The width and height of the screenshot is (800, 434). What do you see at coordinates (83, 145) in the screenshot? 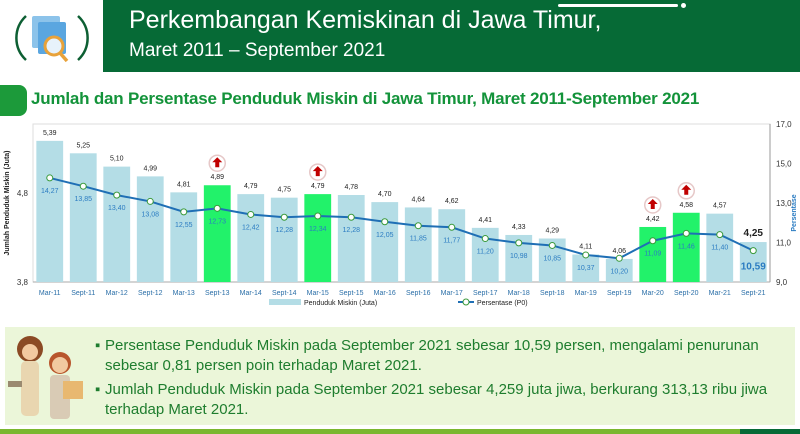
I see `bar-value-label: 5,25` at bounding box center [83, 145].